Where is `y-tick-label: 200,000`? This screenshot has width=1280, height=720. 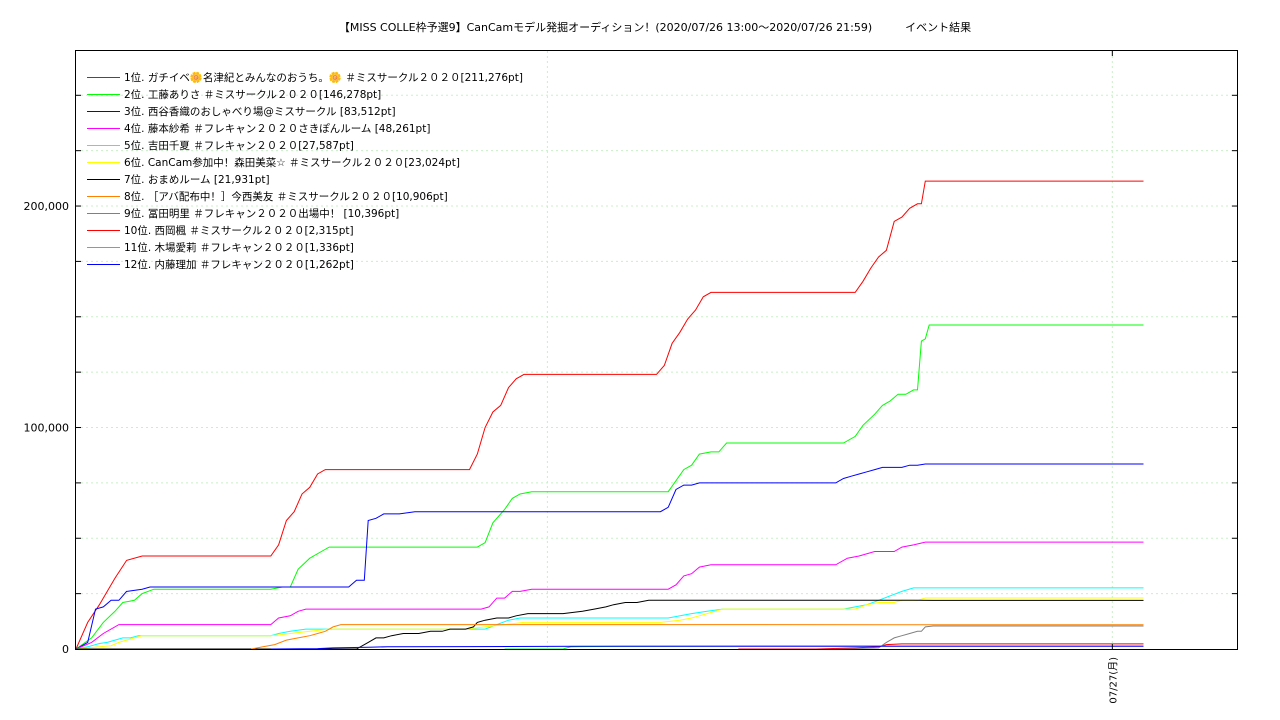
y-tick-label: 200,000 is located at coordinates (47, 206).